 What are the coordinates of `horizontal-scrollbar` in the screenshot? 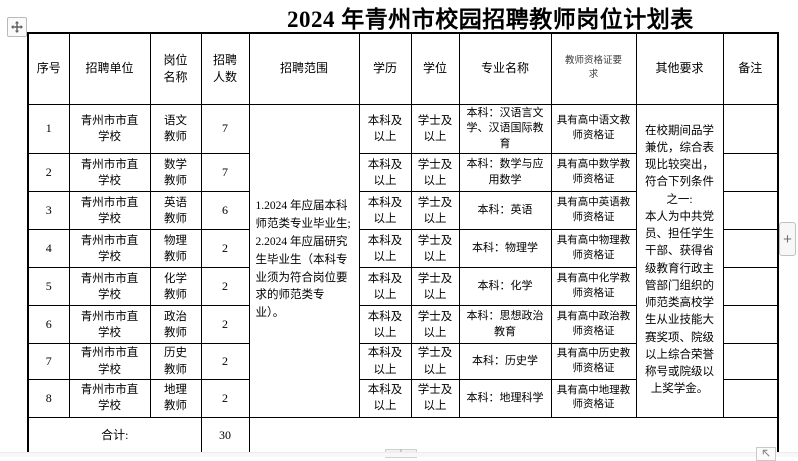 It's located at (399, 454).